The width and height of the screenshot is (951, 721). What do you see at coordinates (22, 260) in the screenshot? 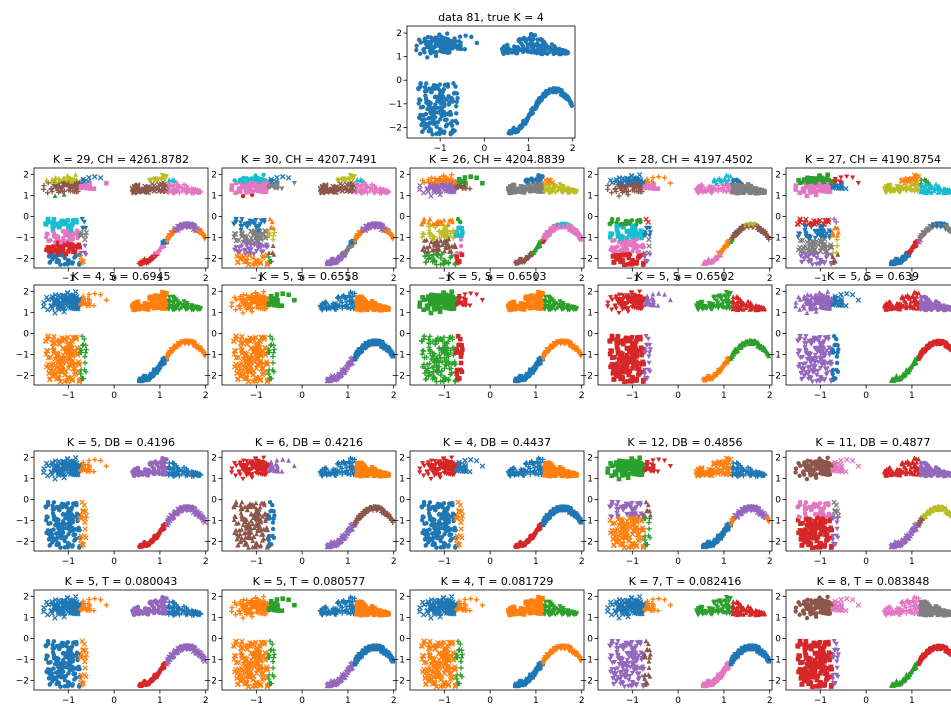
I see `y-tick-label: −2` at bounding box center [22, 260].